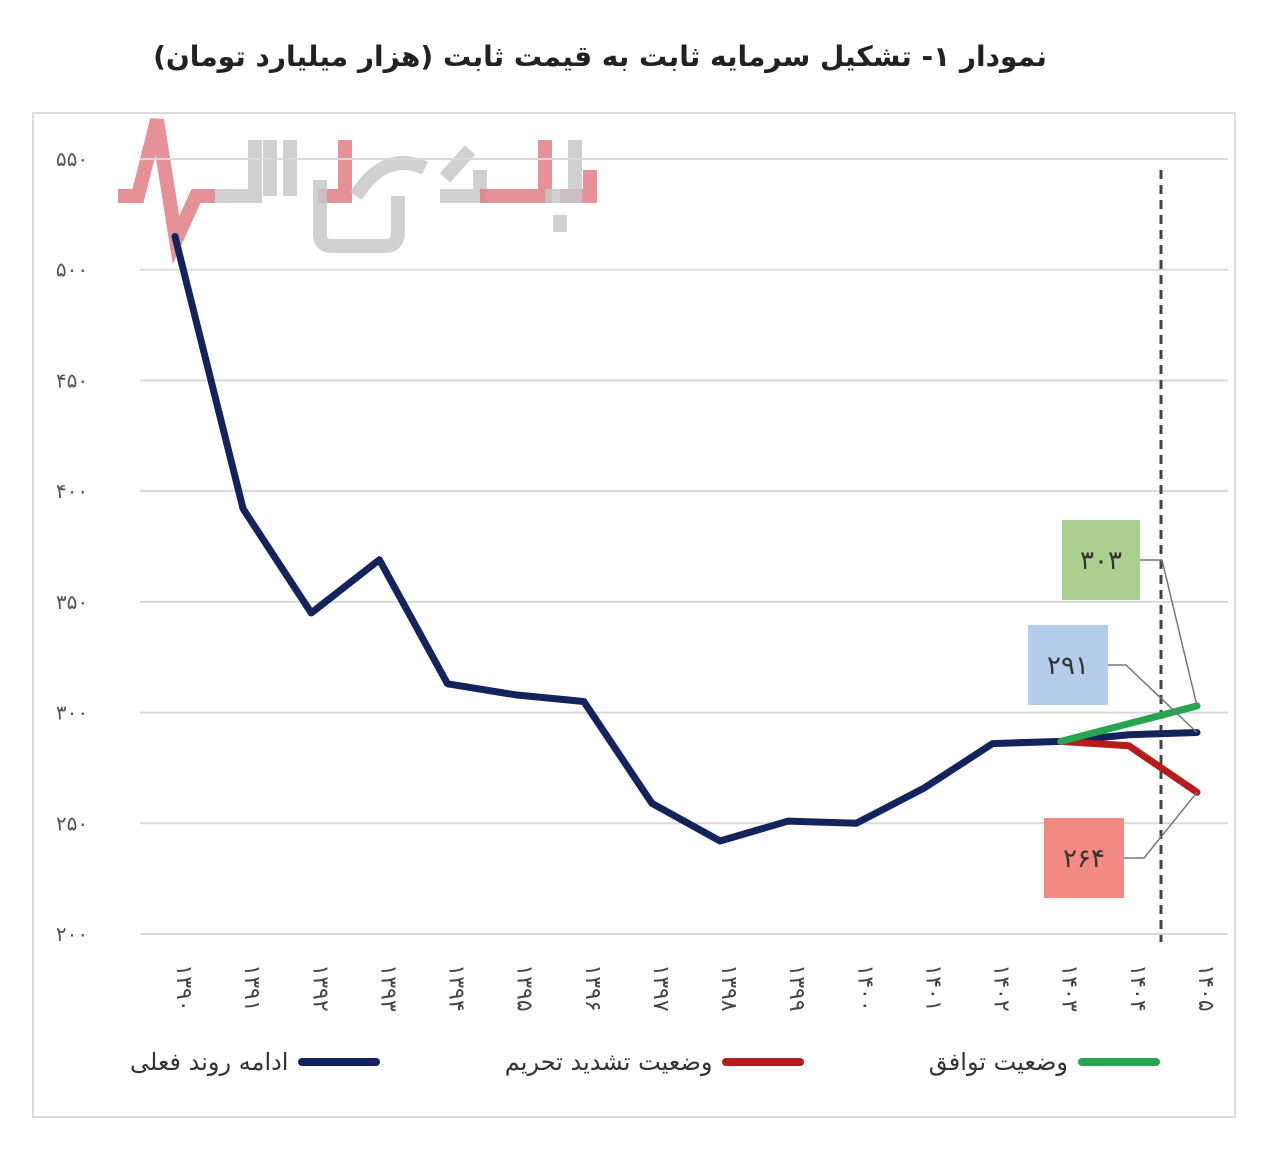 This screenshot has height=1161, width=1280. Describe the element at coordinates (339, 1062) in the screenshot. I see `legend-swatch-current-trend` at that location.